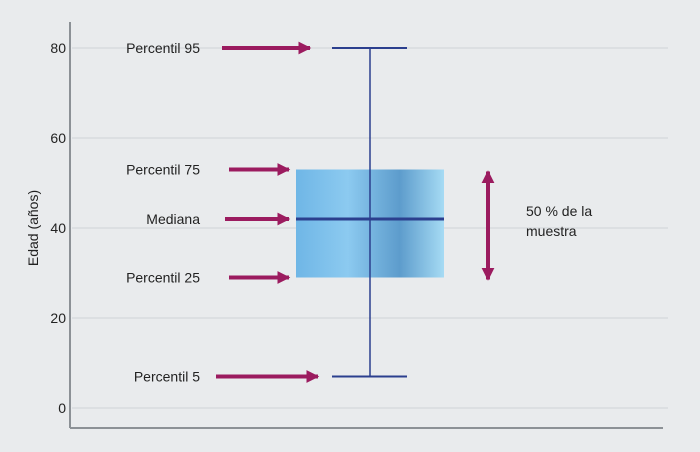 This screenshot has height=452, width=700. What do you see at coordinates (163, 48) in the screenshot?
I see `annotation-p95: Percentil 95` at bounding box center [163, 48].